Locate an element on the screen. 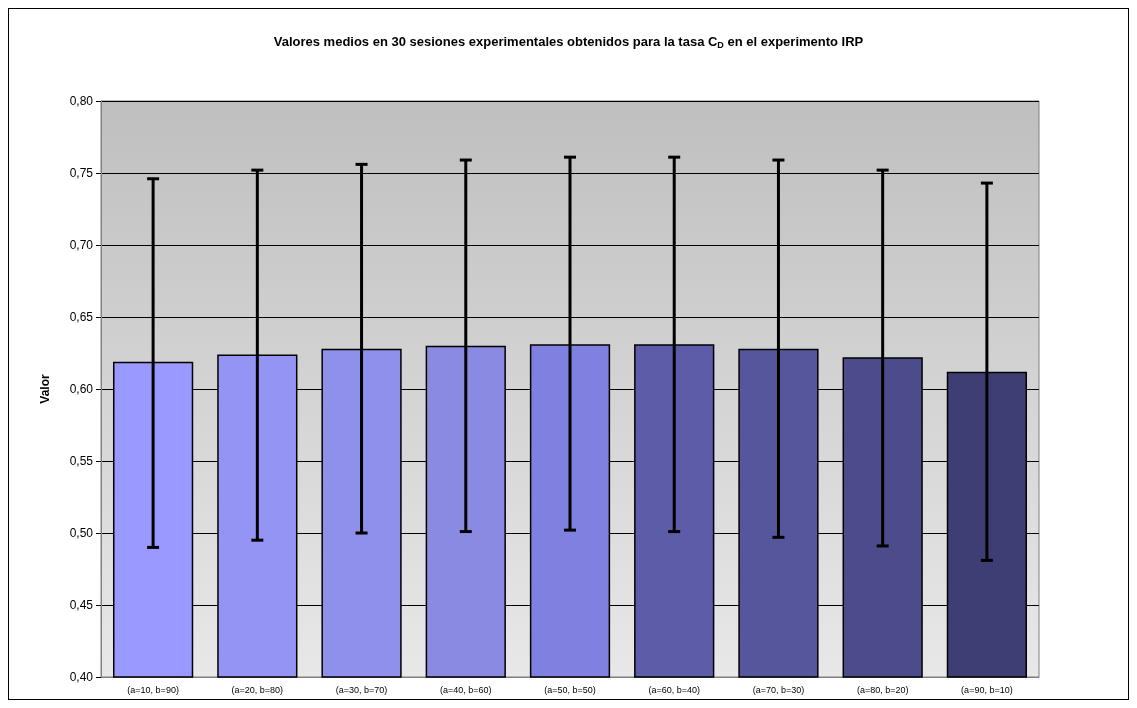 Image resolution: width=1137 pixels, height=708 pixels. x-tick-label: (a=50, b=50) is located at coordinates (570, 689).